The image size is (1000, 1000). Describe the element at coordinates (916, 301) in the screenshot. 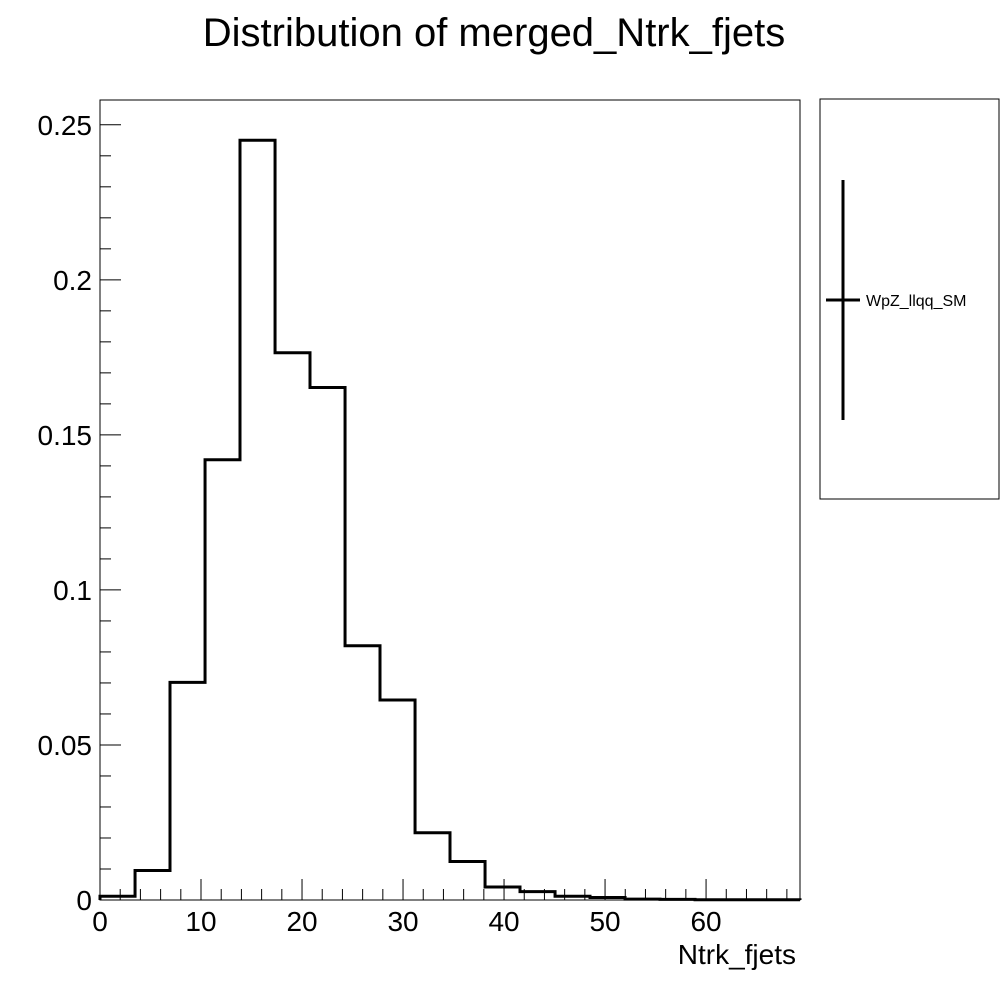

I see `legend-label: WpZ_llqq_SM` at that location.